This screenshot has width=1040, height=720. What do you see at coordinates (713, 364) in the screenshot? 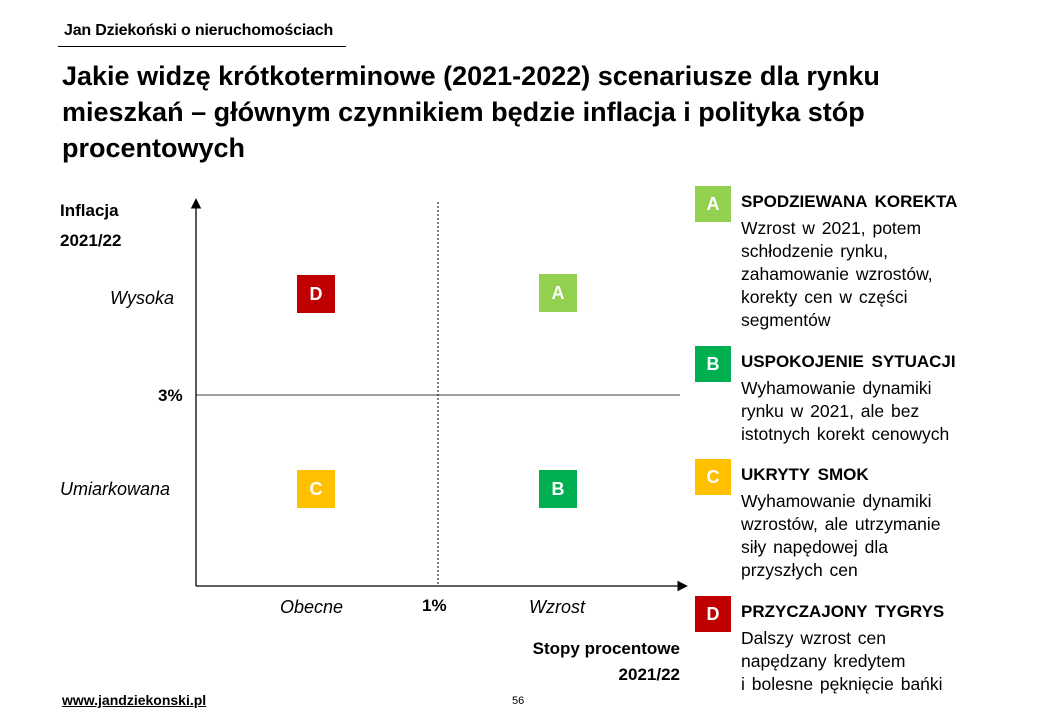
I see `legend-badge-b: B` at bounding box center [713, 364].